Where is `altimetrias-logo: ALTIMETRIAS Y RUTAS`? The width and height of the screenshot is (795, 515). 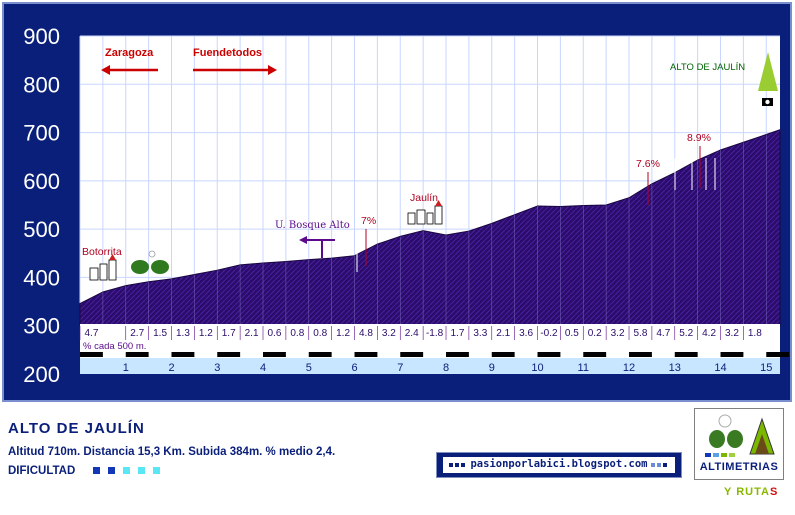 altimetrias-logo: ALTIMETRIAS Y RUTAS is located at coordinates (743, 460).